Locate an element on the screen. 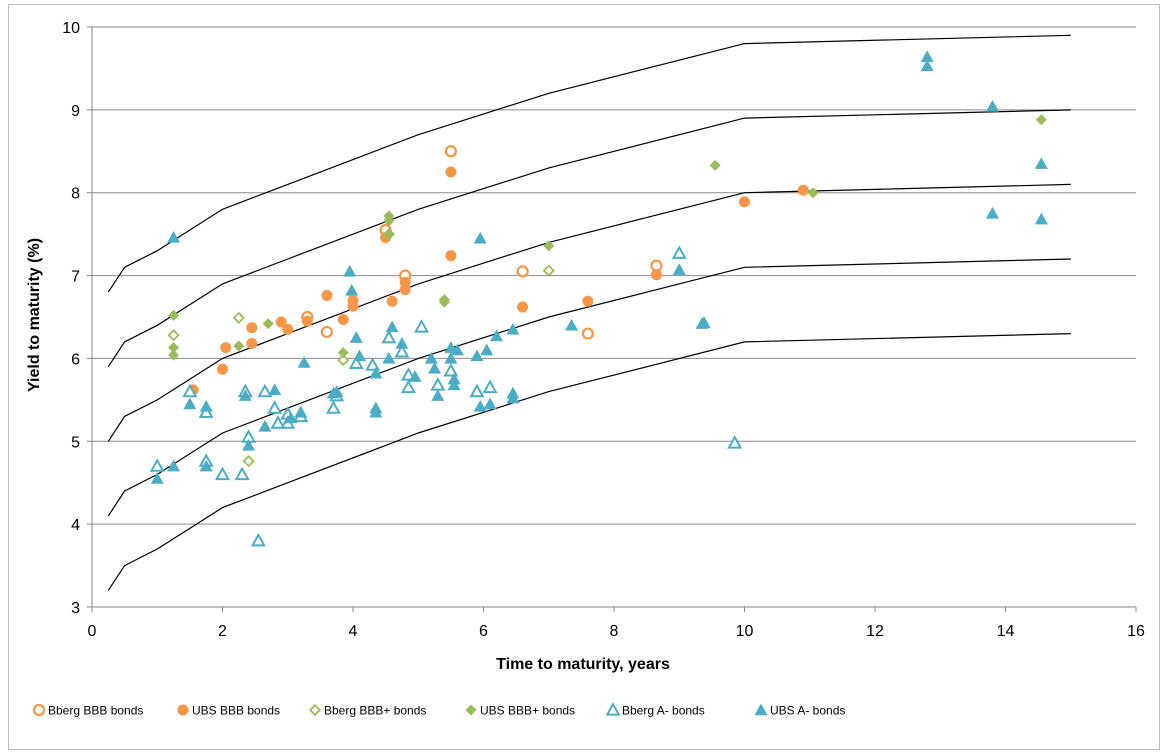 Image resolution: width=1168 pixels, height=756 pixels. x-tick-labels: 0 2 4 6 8 10 12 14 16 is located at coordinates (616, 631).